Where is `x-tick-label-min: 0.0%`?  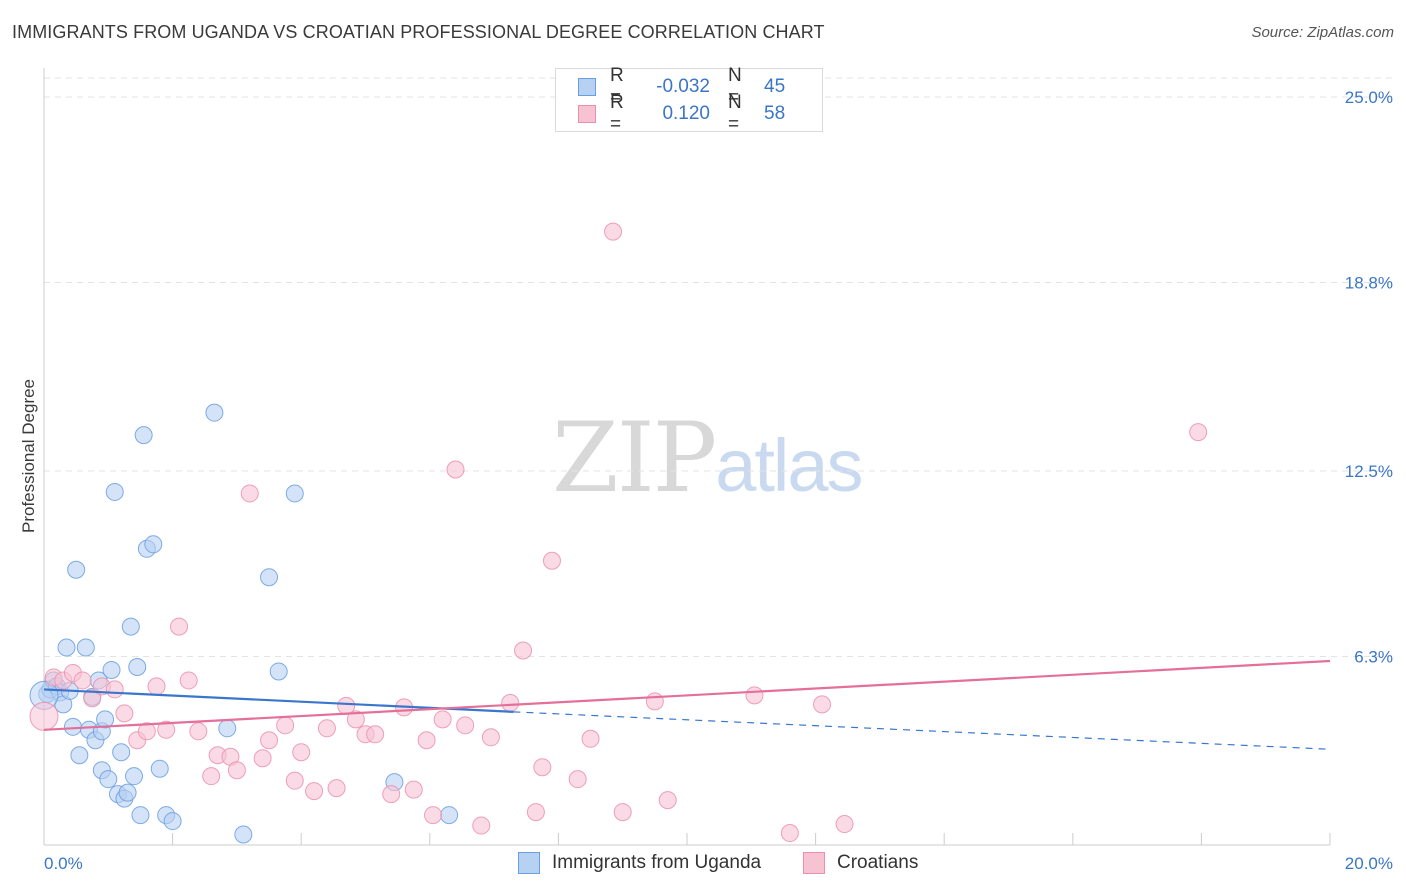
x-tick-label-min: 0.0% is located at coordinates (63, 863).